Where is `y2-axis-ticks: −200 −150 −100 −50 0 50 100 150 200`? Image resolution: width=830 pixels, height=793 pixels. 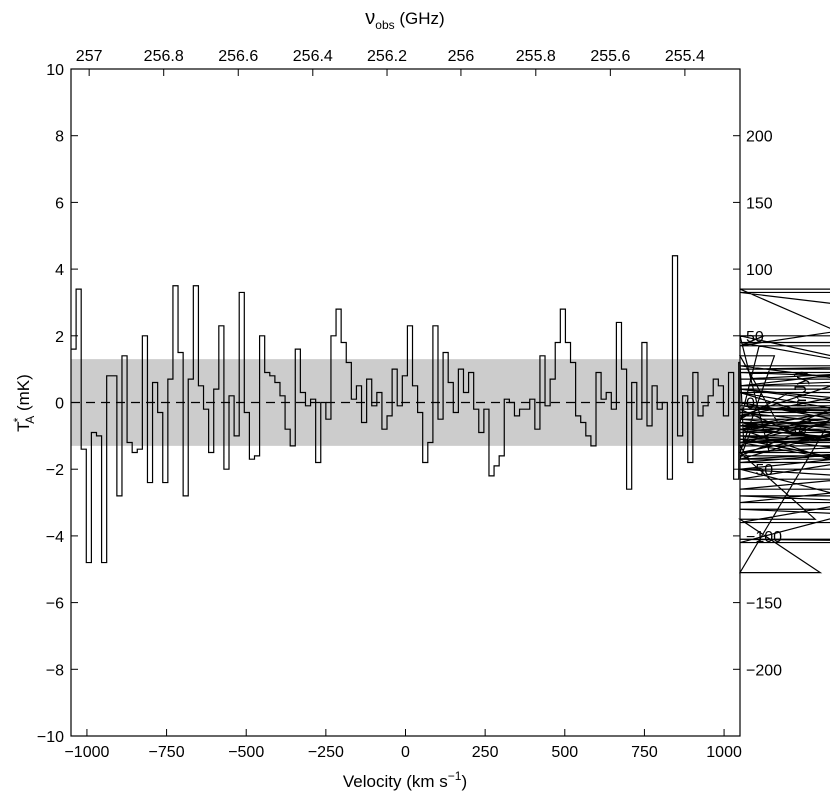 y2-axis-ticks: −200 −150 −100 −50 0 50 100 150 200 is located at coordinates (757, 404).